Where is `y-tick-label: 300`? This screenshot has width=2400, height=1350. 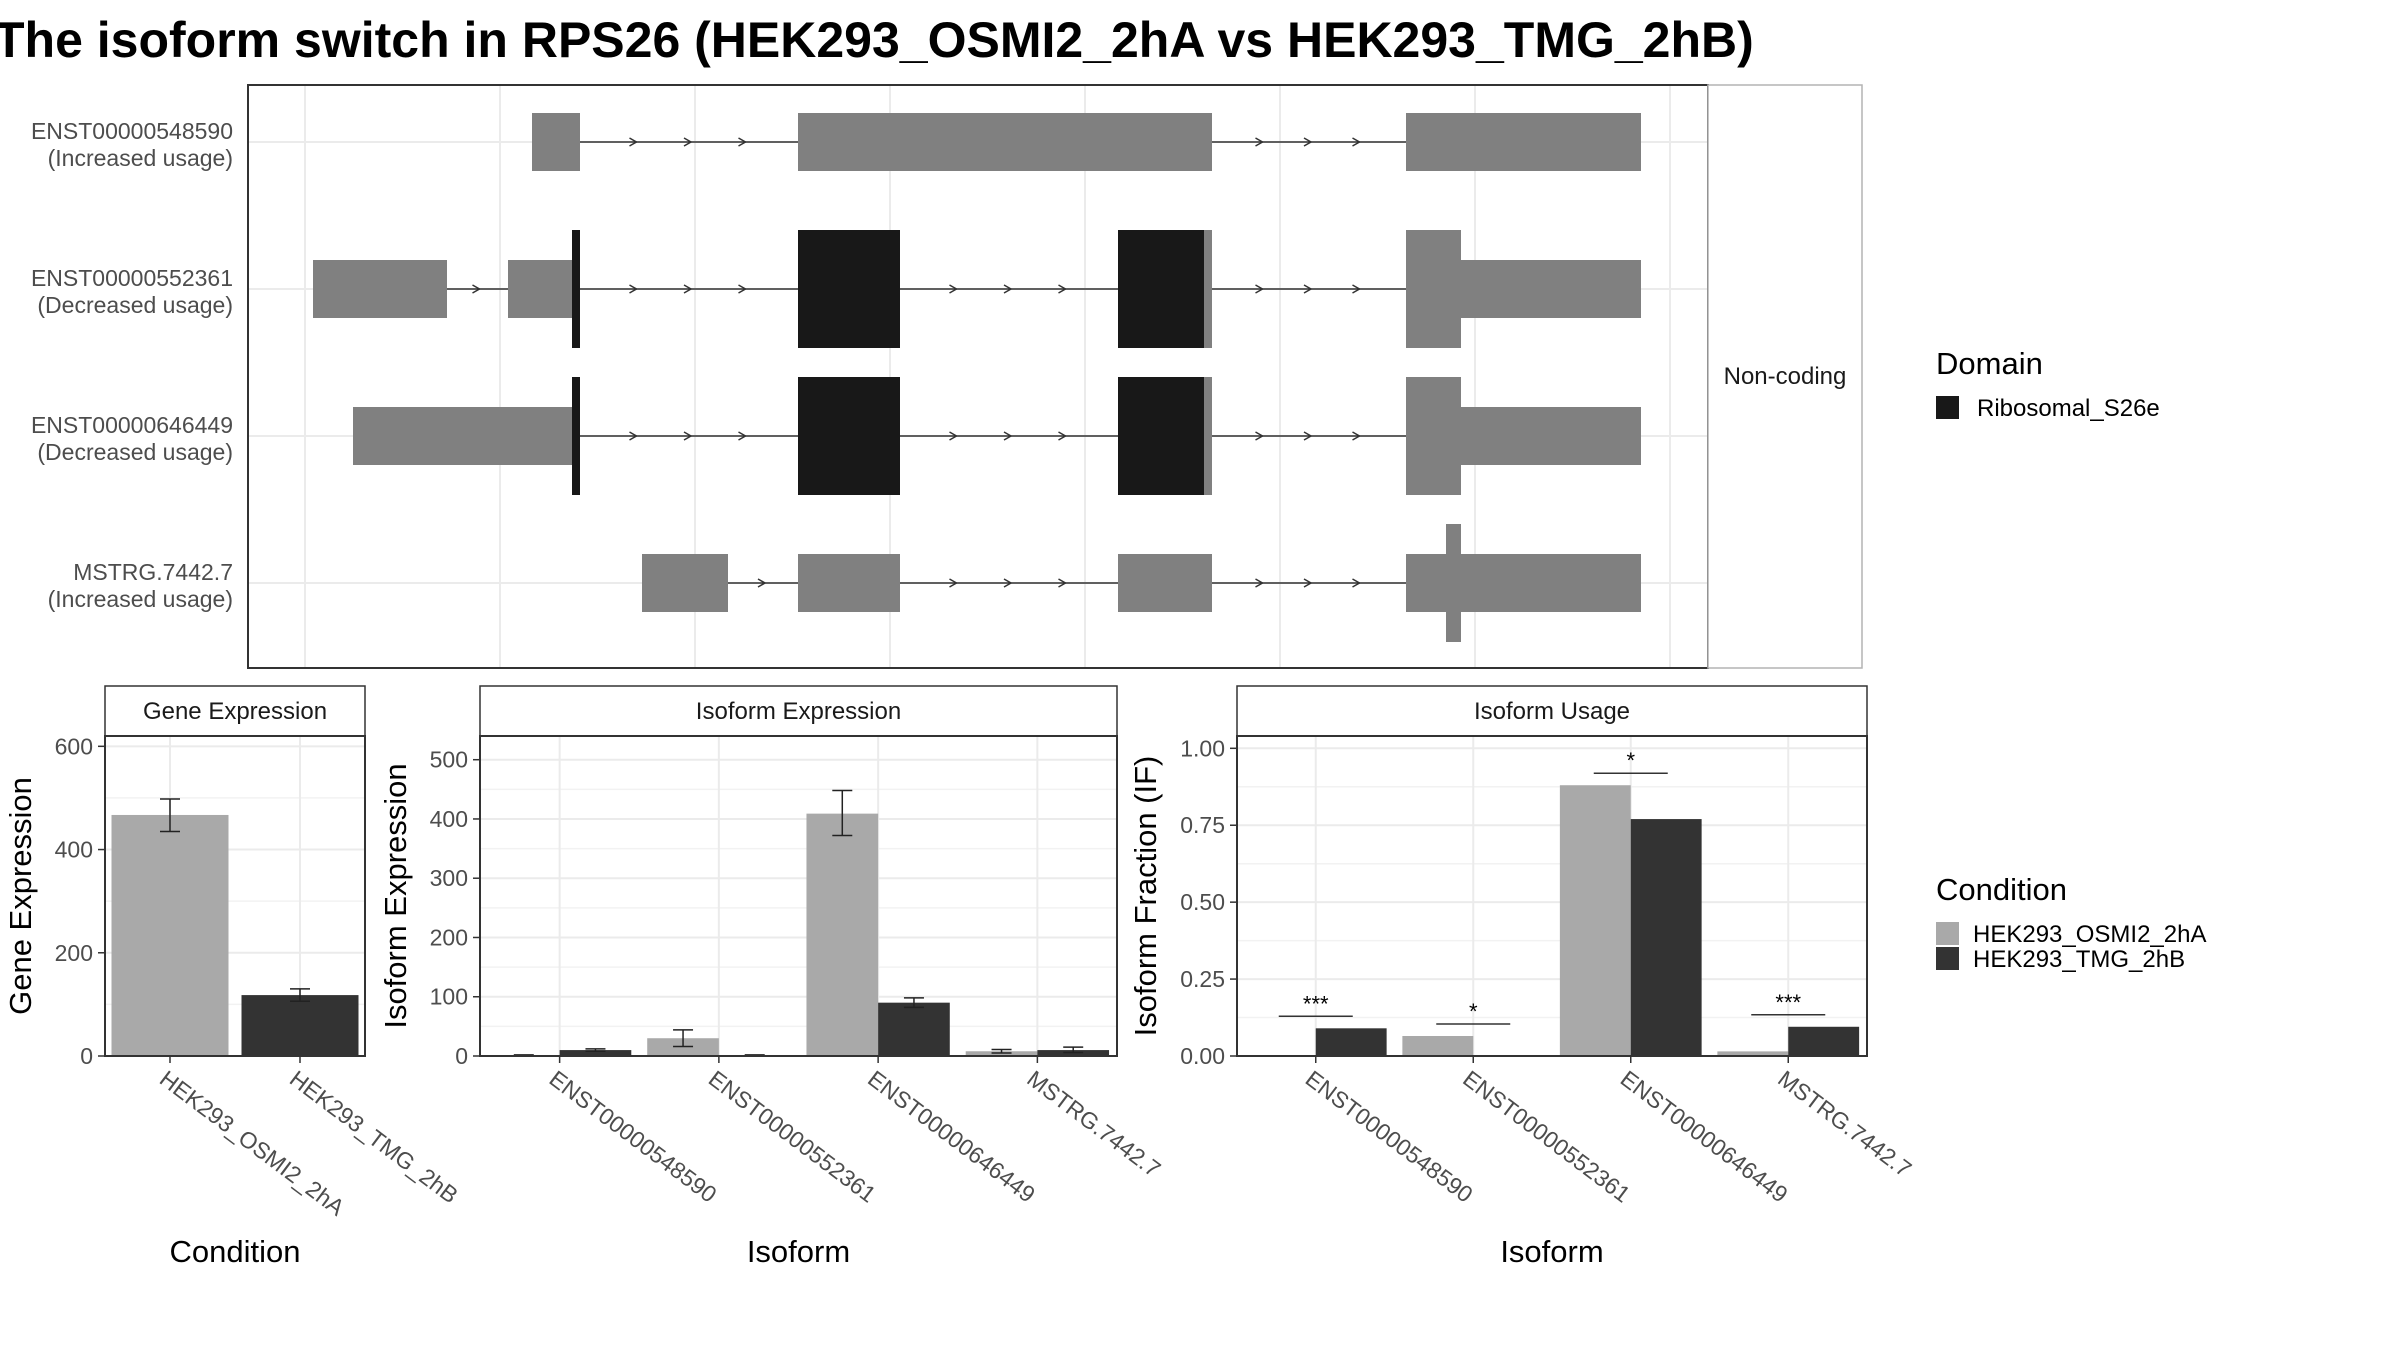
y-tick-label: 300 is located at coordinates (449, 878).